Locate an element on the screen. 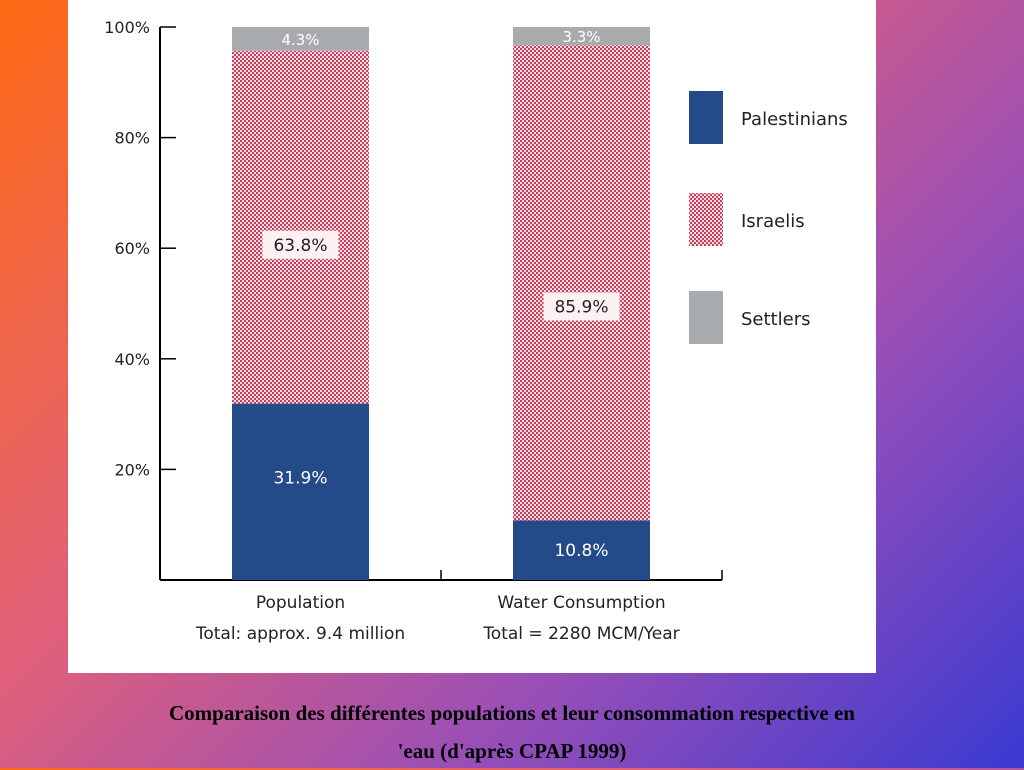 The image size is (1024, 770). bar-population-israelis is located at coordinates (300, 227).